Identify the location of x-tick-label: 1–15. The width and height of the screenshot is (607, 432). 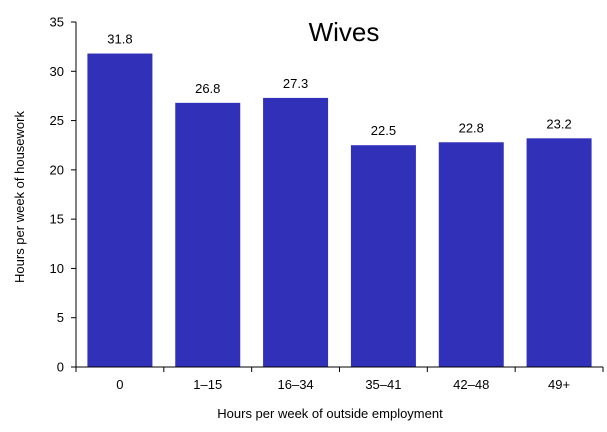
(207, 384).